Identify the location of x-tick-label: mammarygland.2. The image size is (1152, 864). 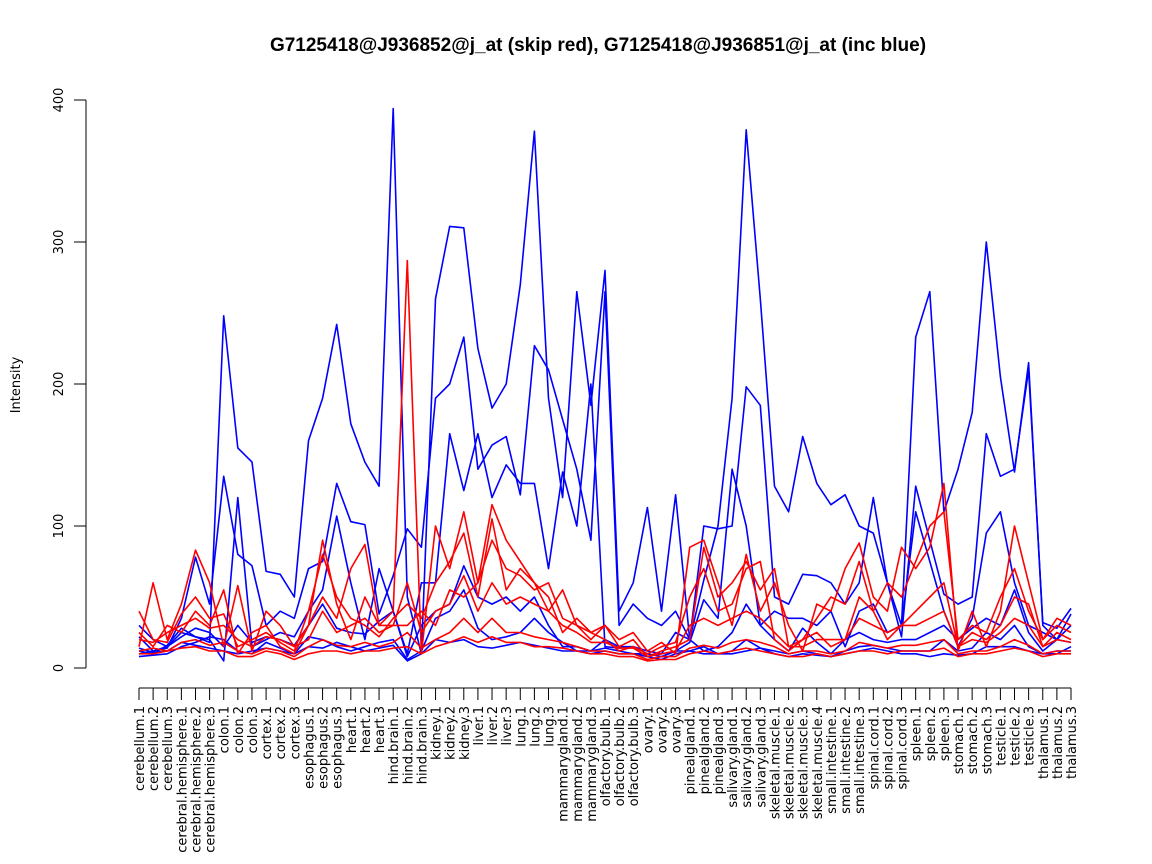
(578, 764).